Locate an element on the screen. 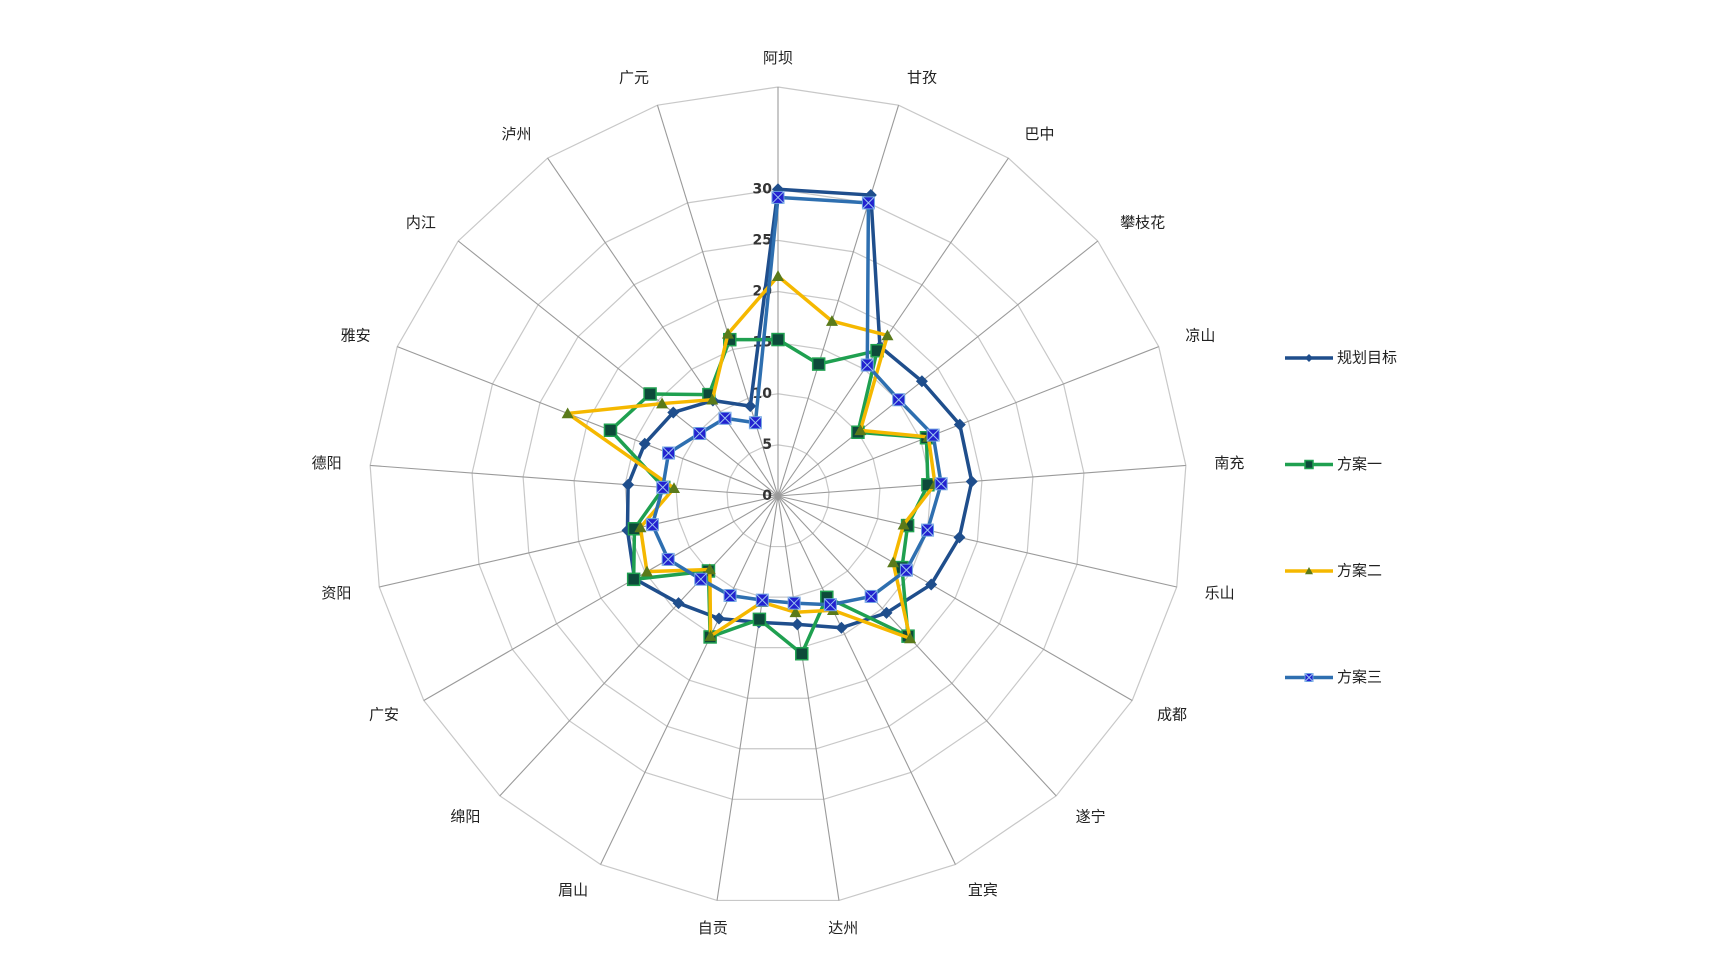 This screenshot has height=966, width=1720. legend-label: 方案三 is located at coordinates (1359, 677).